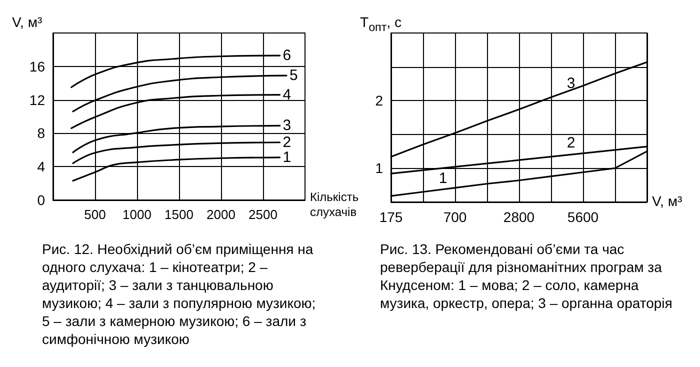  I want to click on series-label: 6, so click(287, 55).